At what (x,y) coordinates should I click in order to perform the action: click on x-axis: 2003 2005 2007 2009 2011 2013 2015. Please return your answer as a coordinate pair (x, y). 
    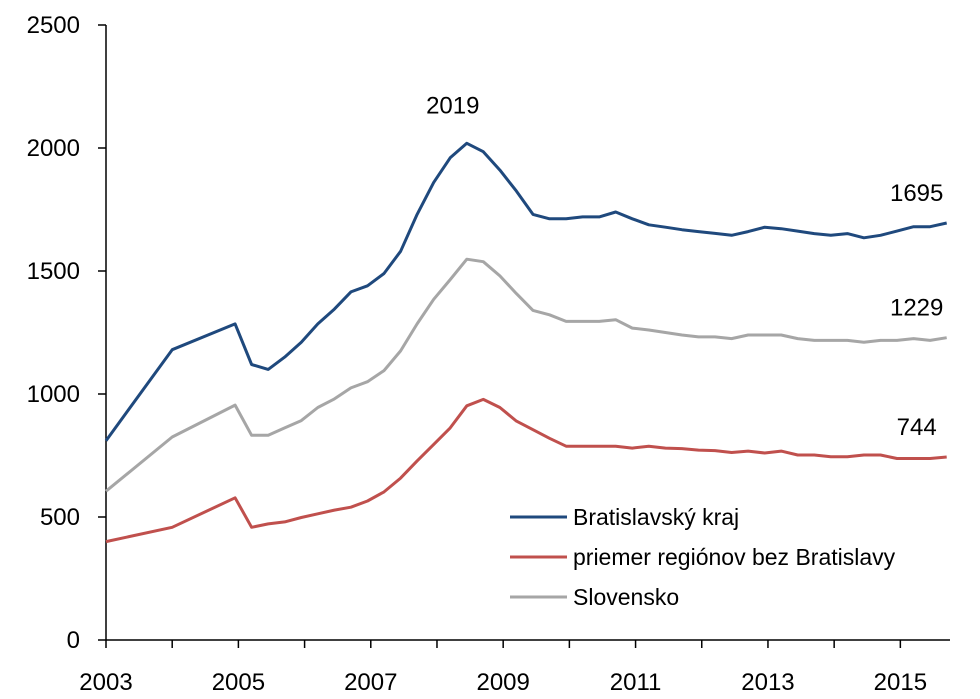
    Looking at the image, I should click on (514, 667).